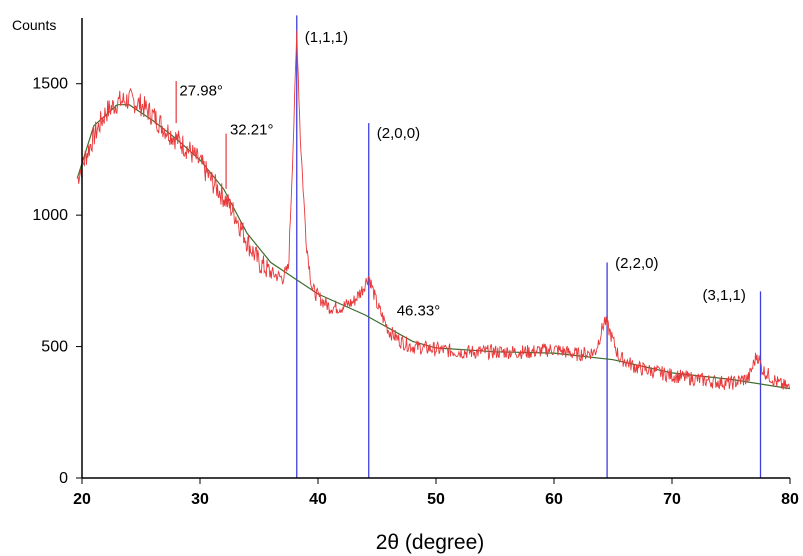 Image resolution: width=803 pixels, height=556 pixels. Describe the element at coordinates (672, 499) in the screenshot. I see `x-tick-label: 70` at that location.